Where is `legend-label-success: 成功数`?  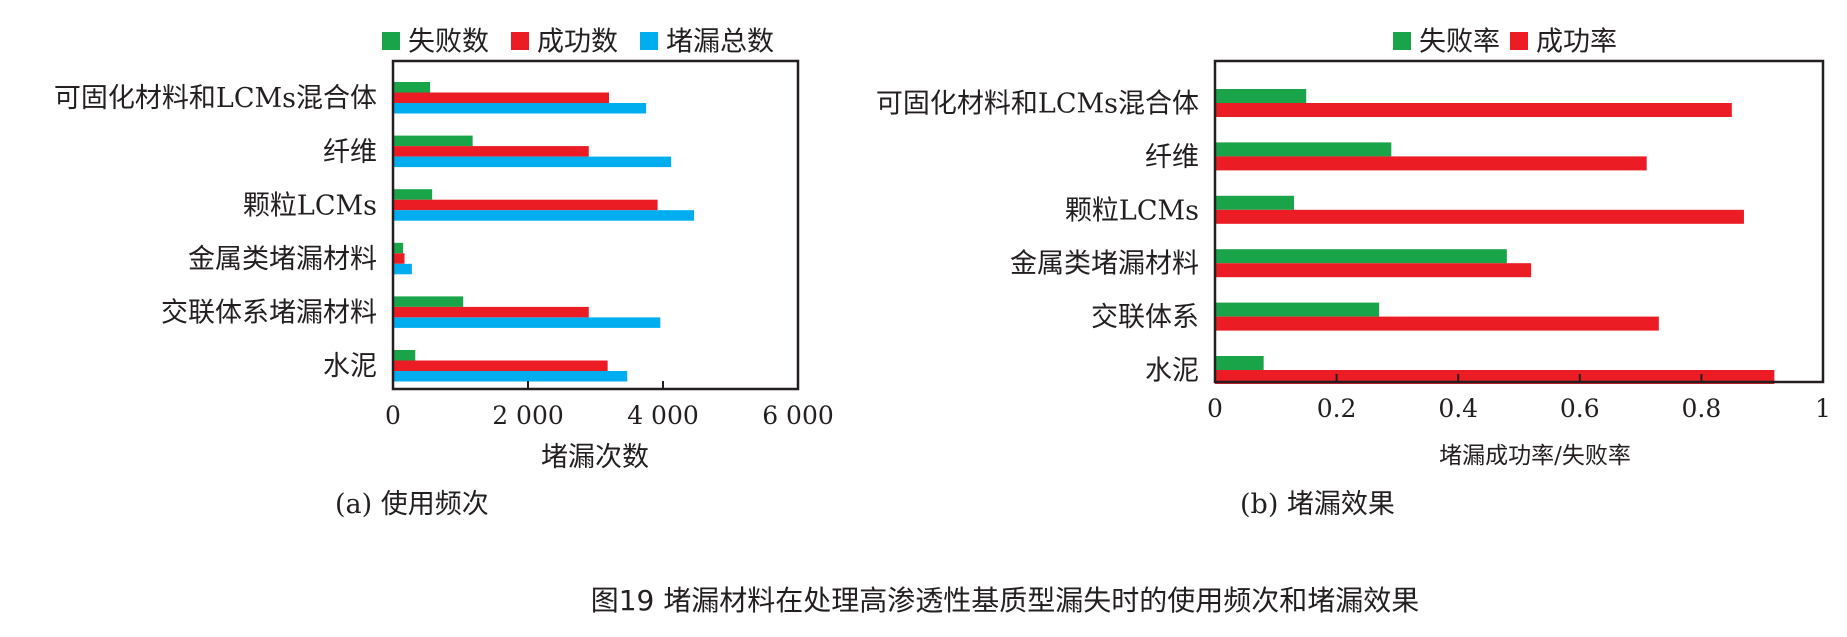
legend-label-success: 成功数 is located at coordinates (577, 42).